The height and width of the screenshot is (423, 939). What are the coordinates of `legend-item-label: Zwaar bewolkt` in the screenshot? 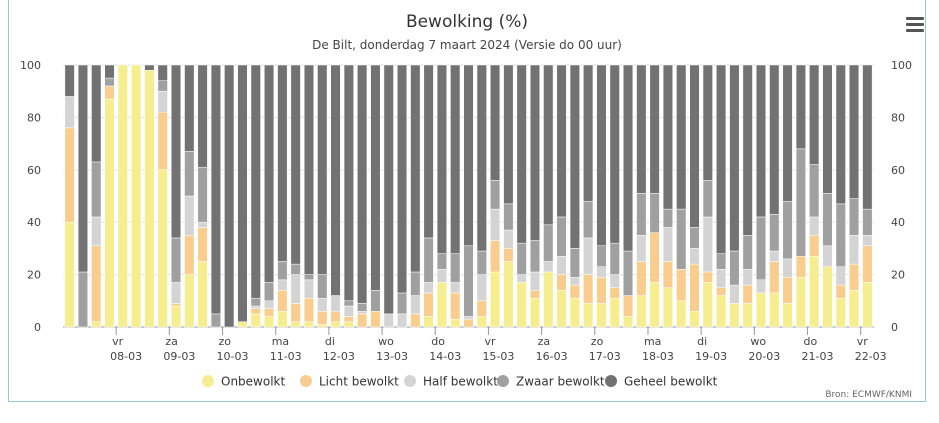 It's located at (560, 382).